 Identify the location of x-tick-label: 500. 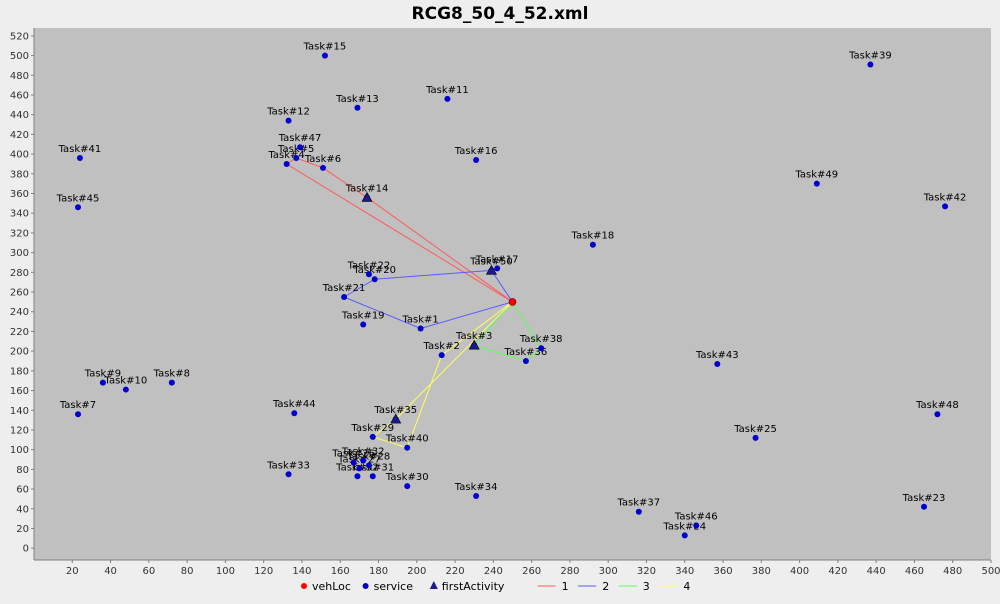
(990, 571).